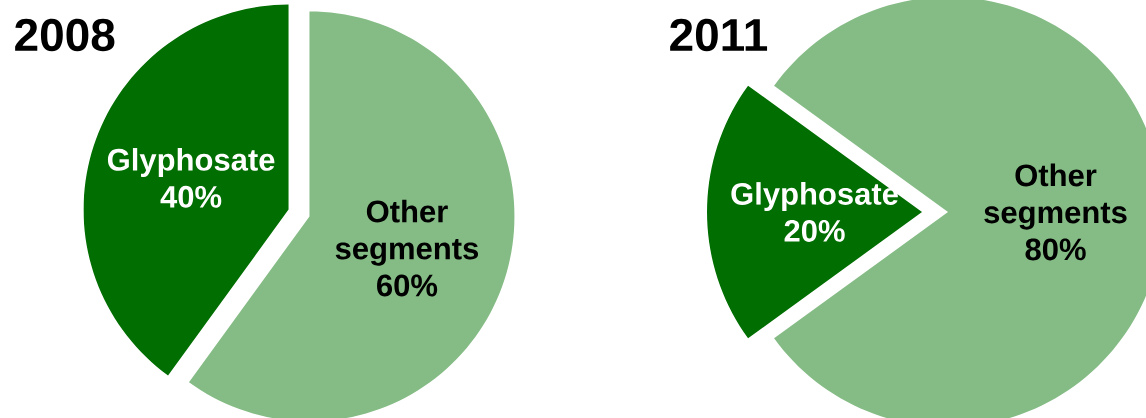 This screenshot has width=1146, height=418. I want to click on chart-title: 2008, so click(65, 35).